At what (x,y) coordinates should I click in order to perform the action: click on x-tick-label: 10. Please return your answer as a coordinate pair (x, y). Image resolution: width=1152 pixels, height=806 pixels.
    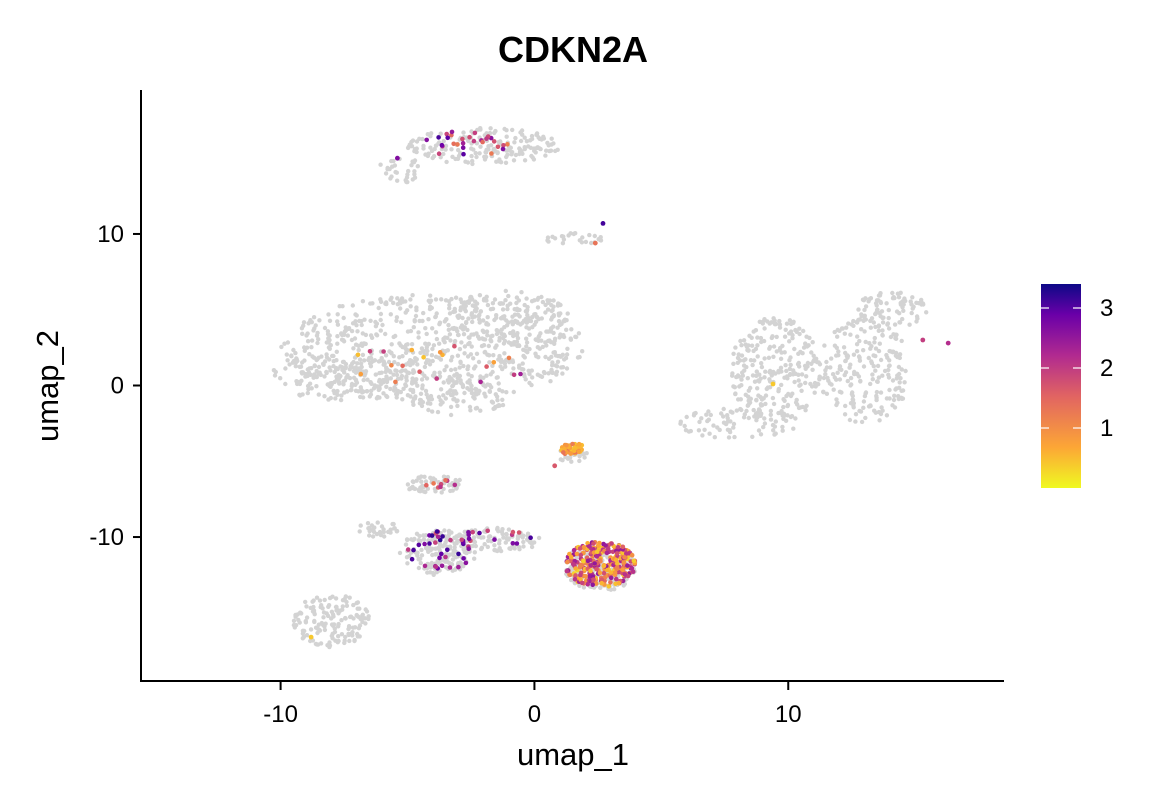
    Looking at the image, I should click on (788, 714).